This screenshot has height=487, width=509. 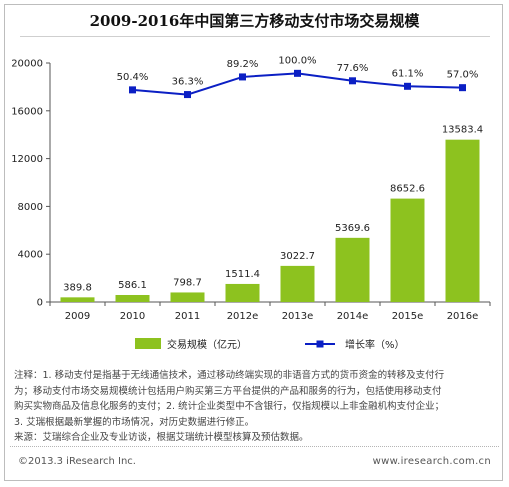 What do you see at coordinates (148, 343) in the screenshot?
I see `legend-swatch-bar` at bounding box center [148, 343].